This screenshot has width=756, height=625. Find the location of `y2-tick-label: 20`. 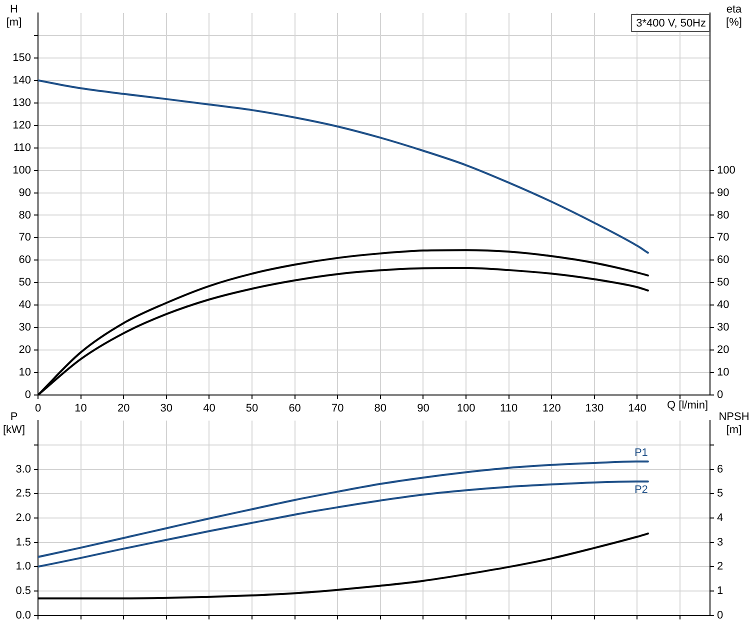

y2-tick-label: 20 is located at coordinates (723, 350).